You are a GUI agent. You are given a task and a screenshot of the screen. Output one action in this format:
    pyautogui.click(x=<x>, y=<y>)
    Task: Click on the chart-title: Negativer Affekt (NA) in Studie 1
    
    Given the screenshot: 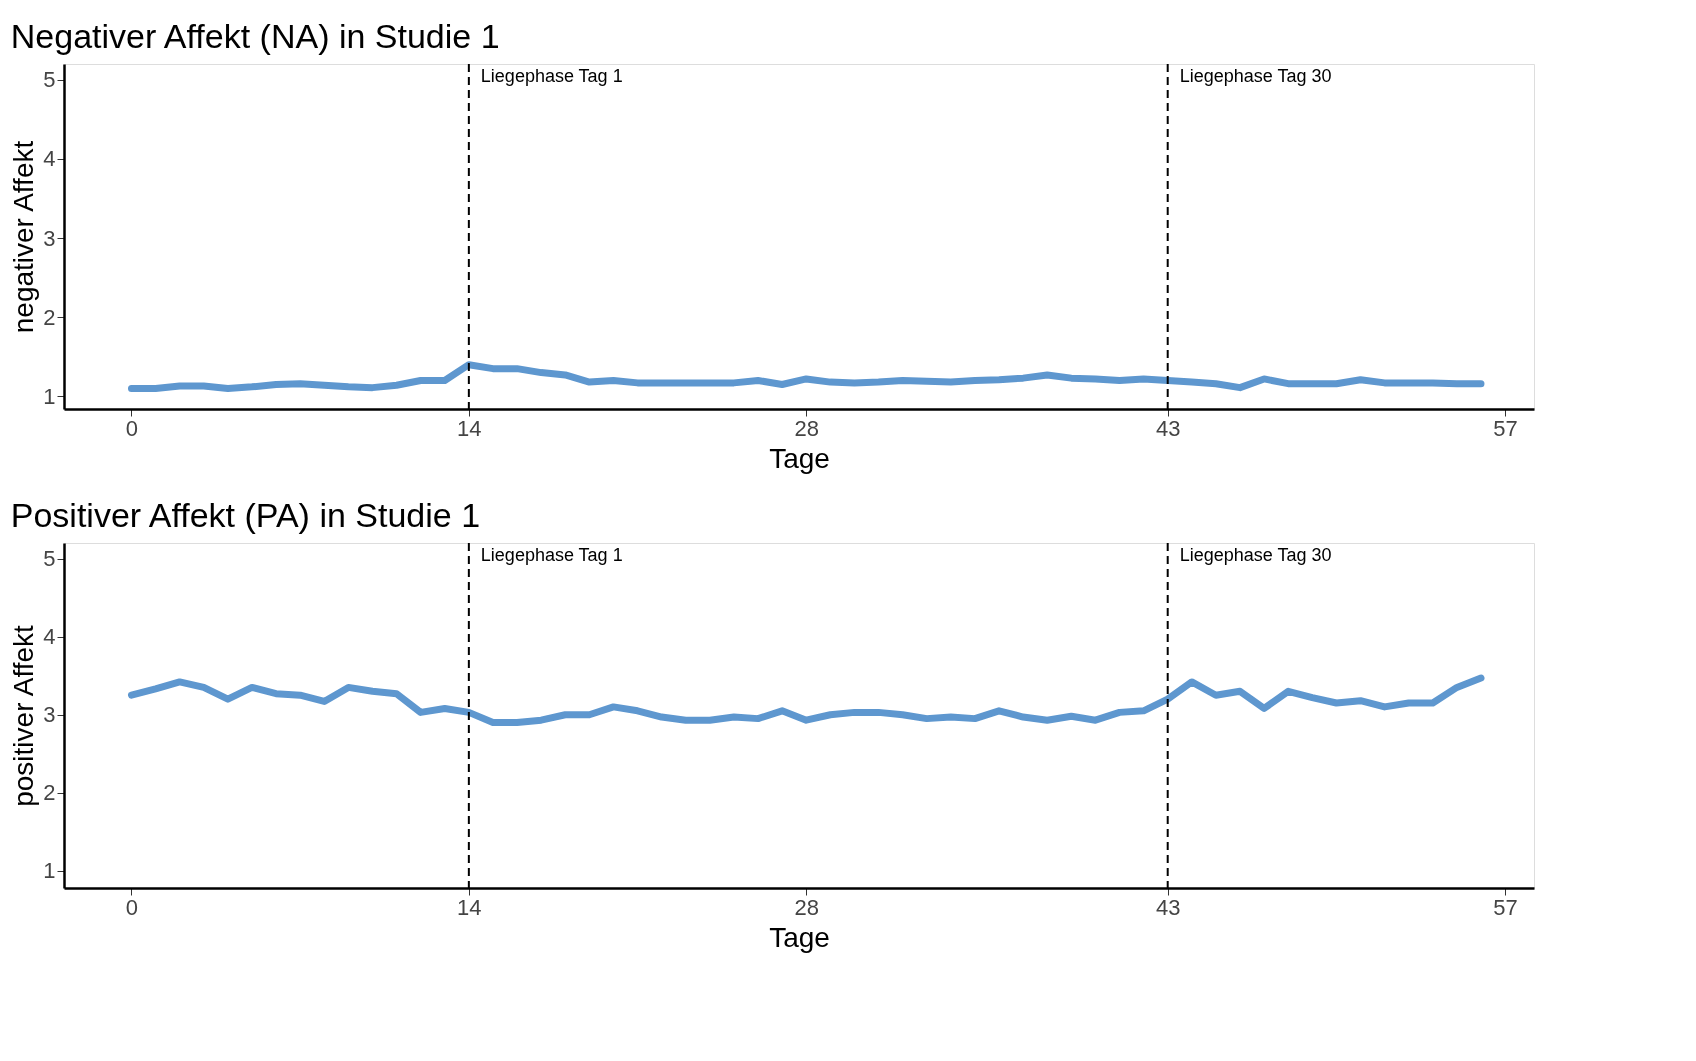 What is the action you would take?
    pyautogui.click(x=255, y=36)
    